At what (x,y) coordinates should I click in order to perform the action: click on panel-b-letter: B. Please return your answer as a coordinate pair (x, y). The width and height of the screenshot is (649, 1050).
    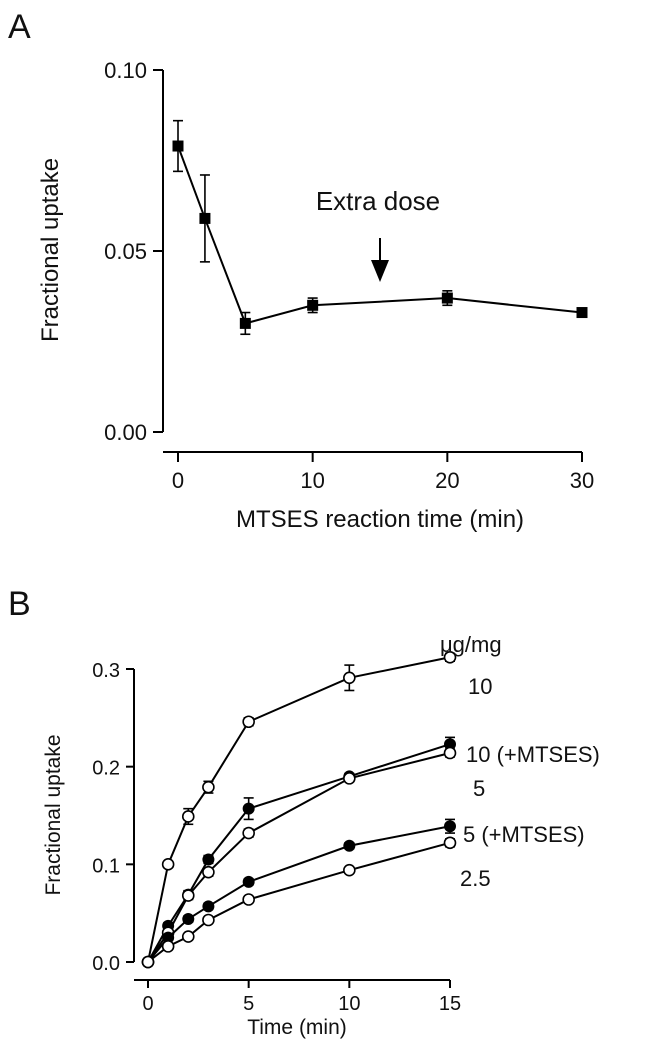
    Looking at the image, I should click on (19, 604).